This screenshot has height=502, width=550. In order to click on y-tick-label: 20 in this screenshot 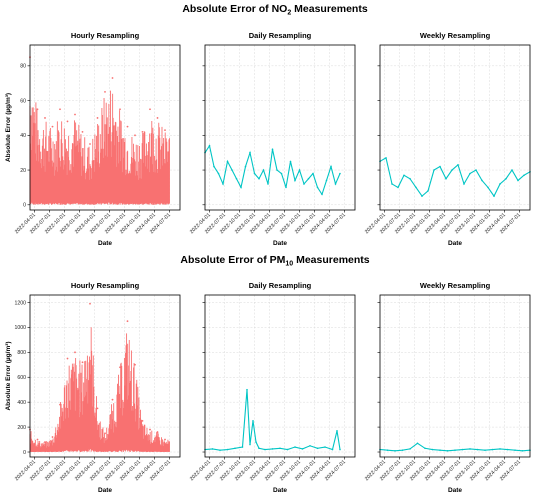, I will do `click(23, 171)`.